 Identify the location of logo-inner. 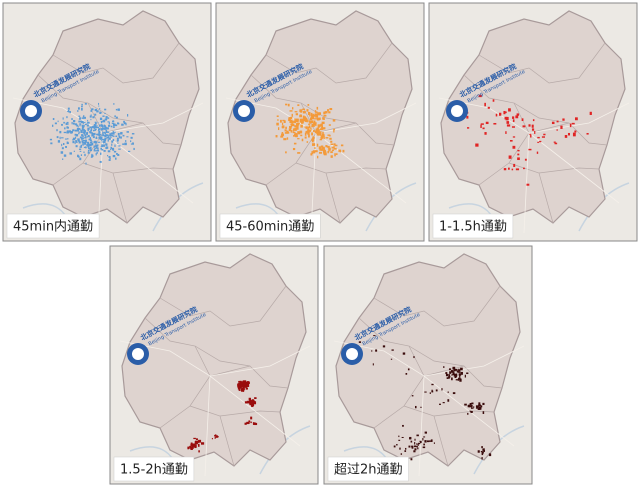
(138, 354).